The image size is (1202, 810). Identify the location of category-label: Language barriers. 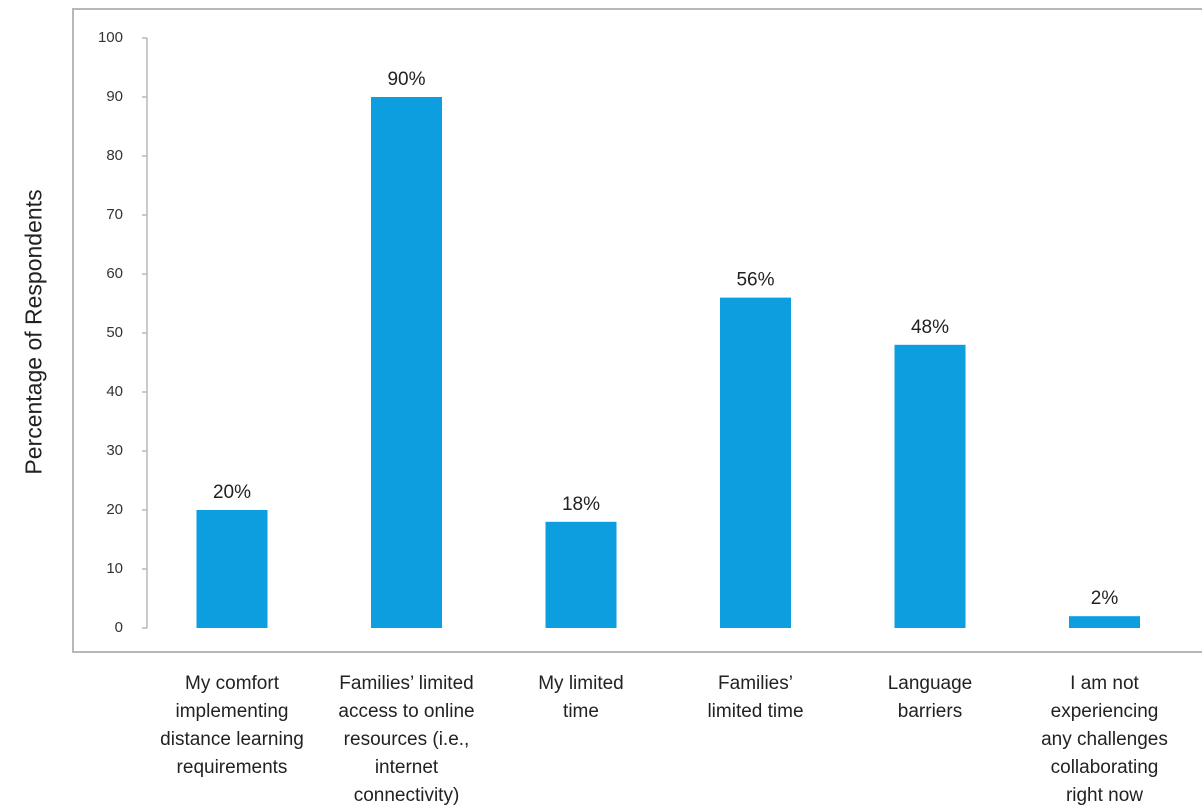
(930, 697).